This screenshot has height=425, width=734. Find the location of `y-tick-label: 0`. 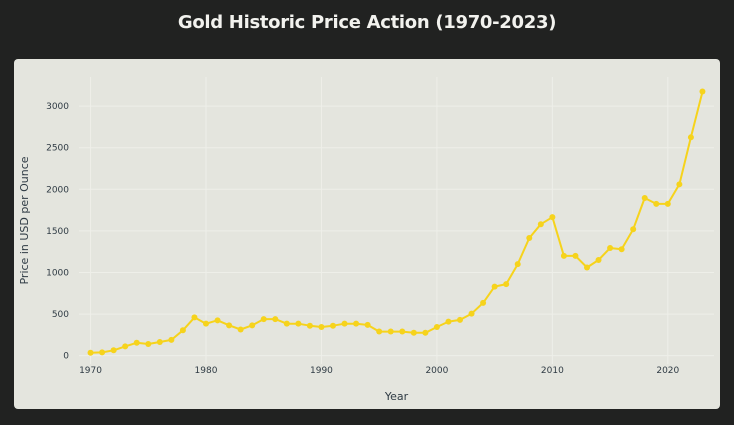

y-tick-label: 0 is located at coordinates (66, 357).